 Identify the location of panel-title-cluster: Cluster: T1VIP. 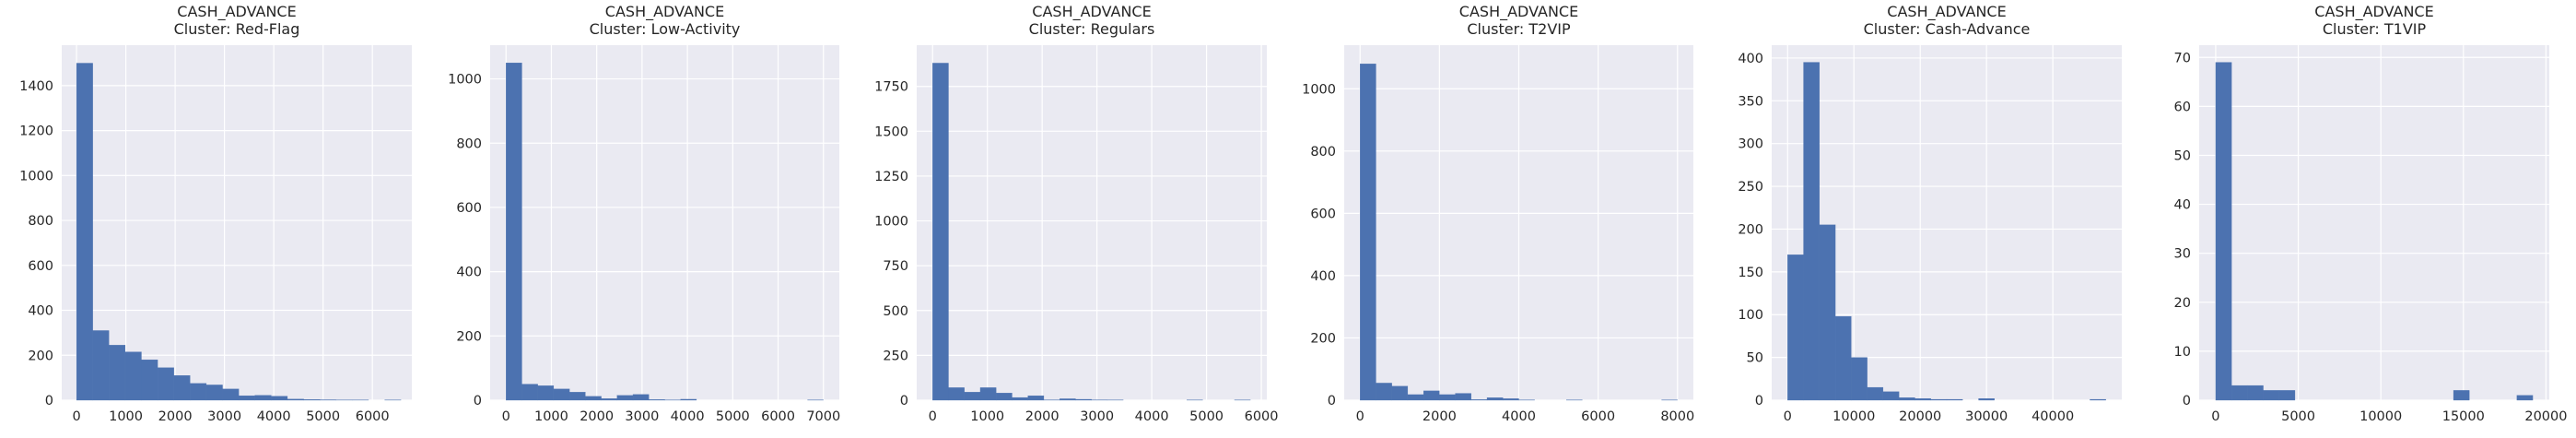
(2375, 29).